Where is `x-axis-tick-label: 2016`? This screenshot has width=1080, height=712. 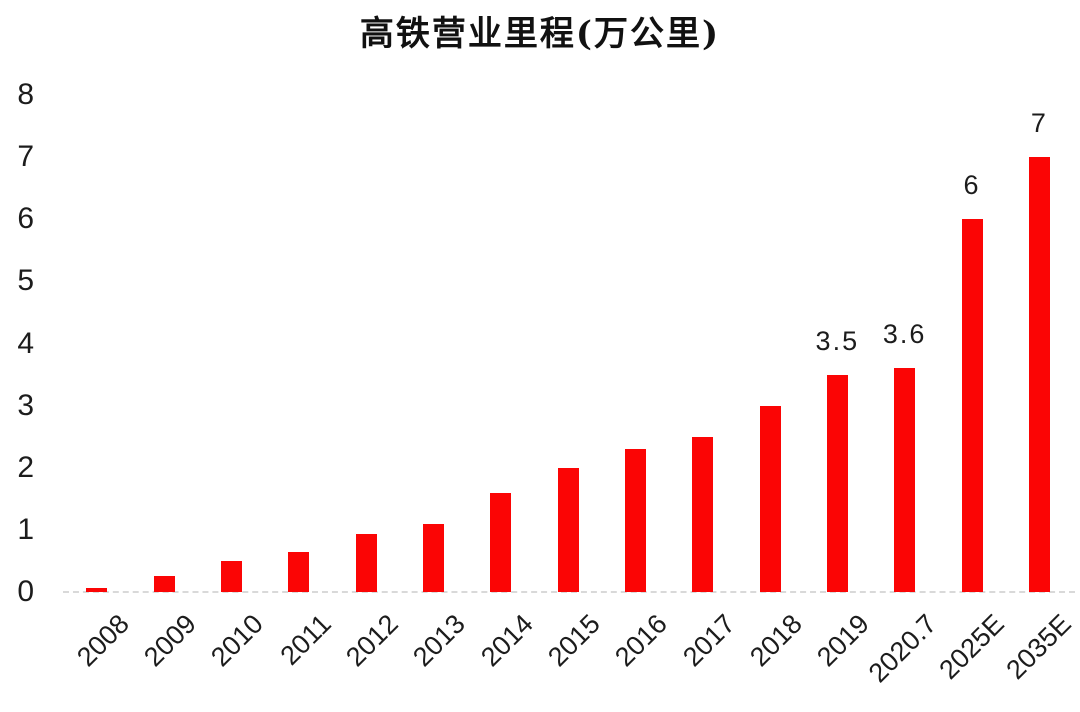
x-axis-tick-label: 2016 is located at coordinates (641, 640).